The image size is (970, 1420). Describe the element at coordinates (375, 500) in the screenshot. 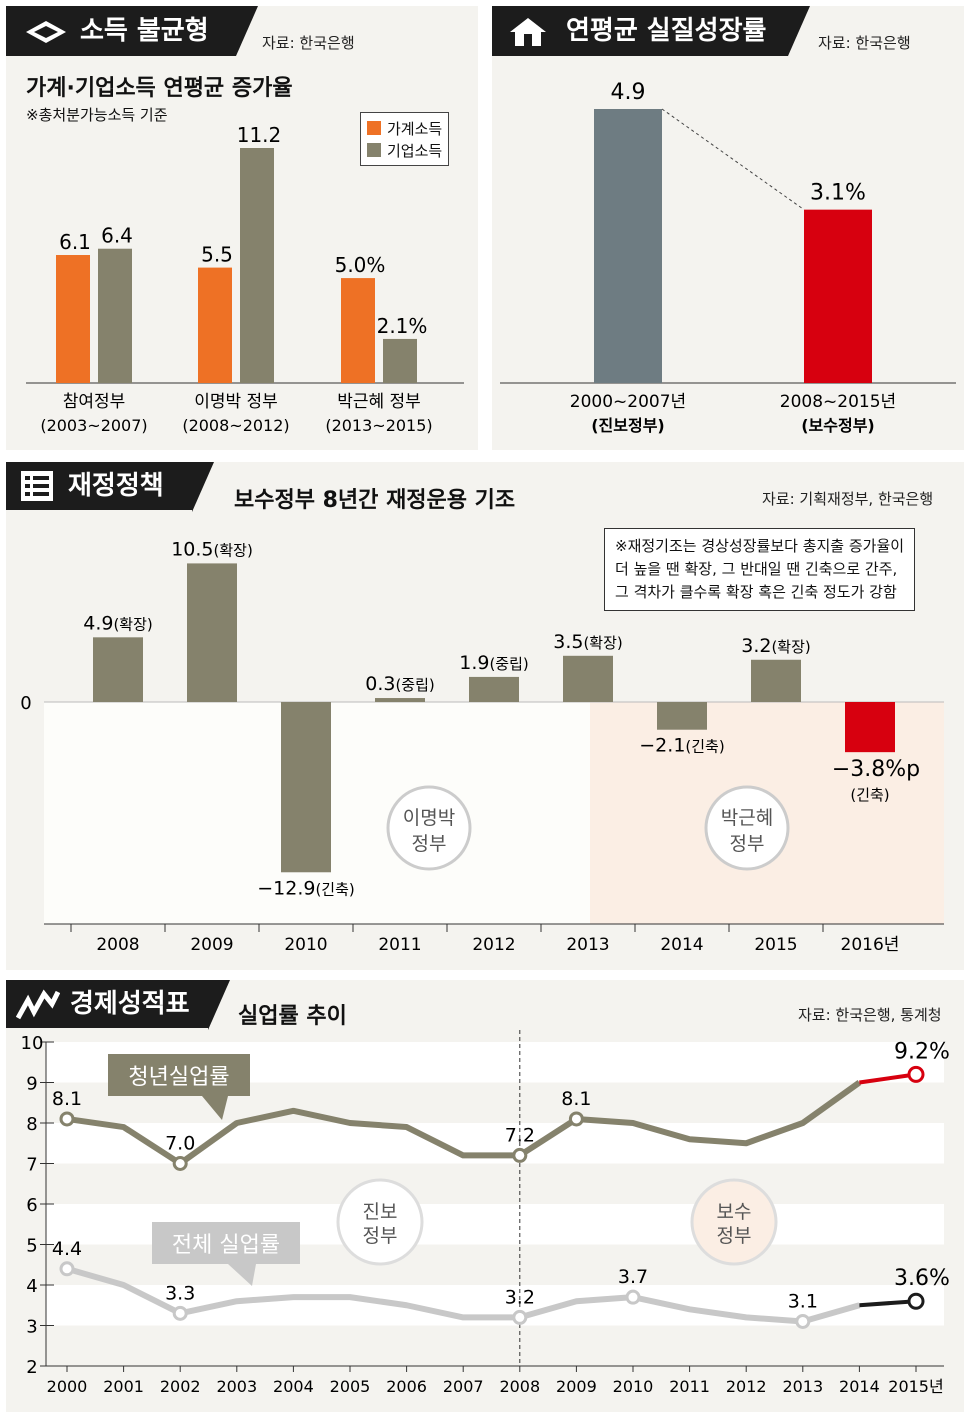

I see `fiscal-subtitle: 보수정부 8년간 재정운용 기조` at that location.